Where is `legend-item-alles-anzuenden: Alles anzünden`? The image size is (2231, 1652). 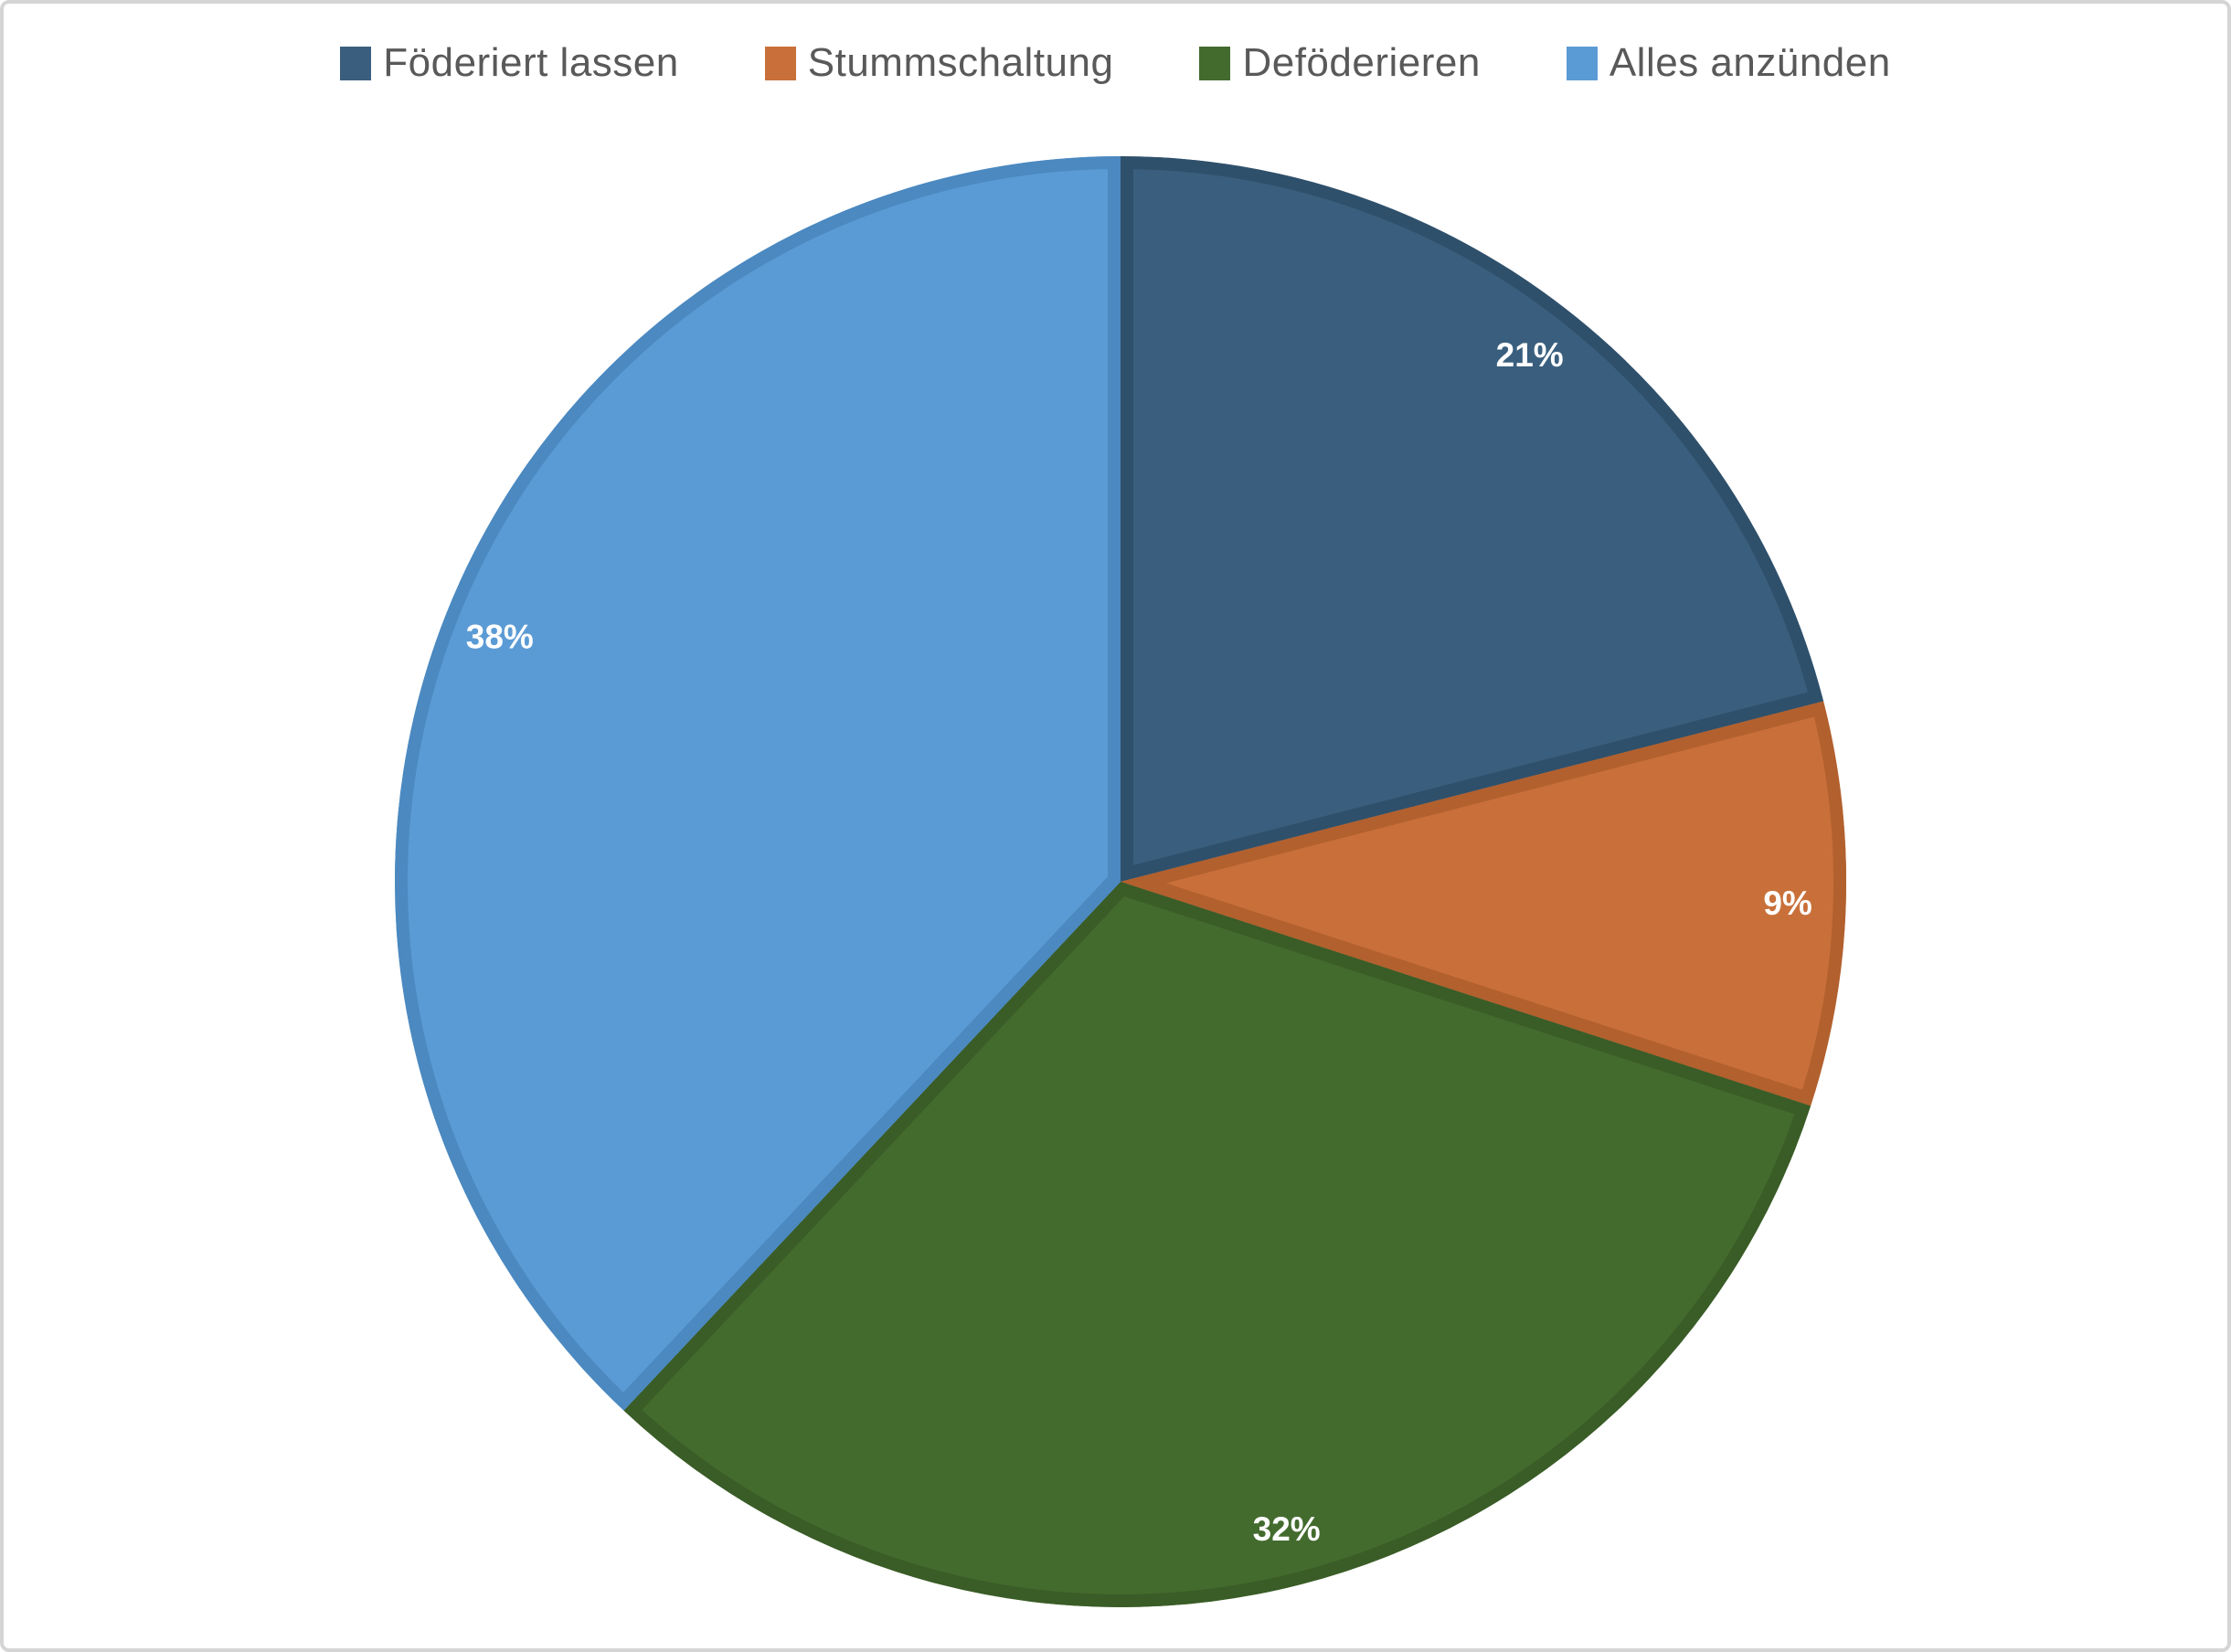 legend-item-alles-anzuenden: Alles anzünden is located at coordinates (1729, 63).